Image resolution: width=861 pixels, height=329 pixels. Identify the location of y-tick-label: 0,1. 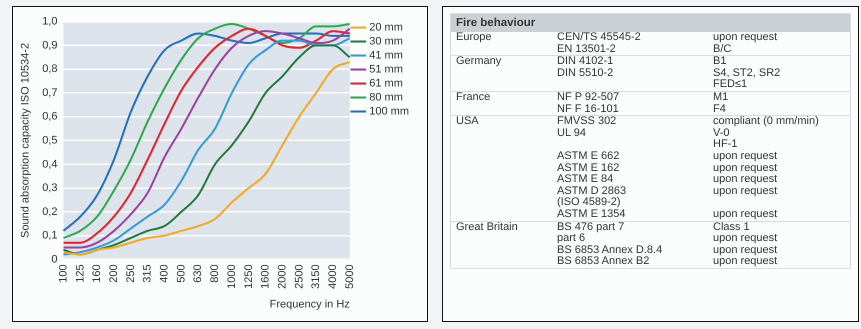
(50, 236).